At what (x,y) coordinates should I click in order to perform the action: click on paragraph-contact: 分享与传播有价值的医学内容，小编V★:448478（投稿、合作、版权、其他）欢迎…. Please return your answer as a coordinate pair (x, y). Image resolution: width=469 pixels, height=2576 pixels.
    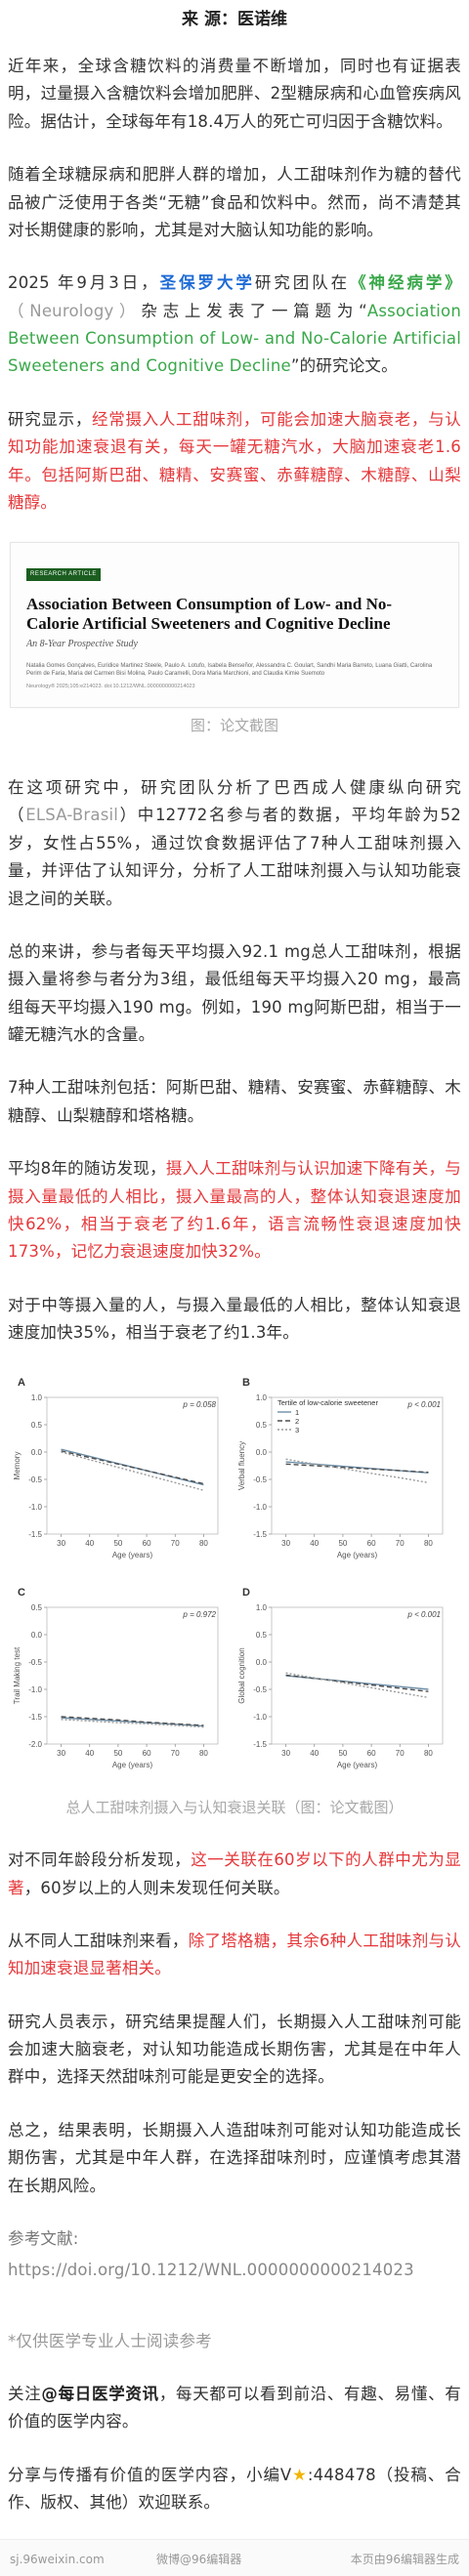
    Looking at the image, I should click on (234, 2489).